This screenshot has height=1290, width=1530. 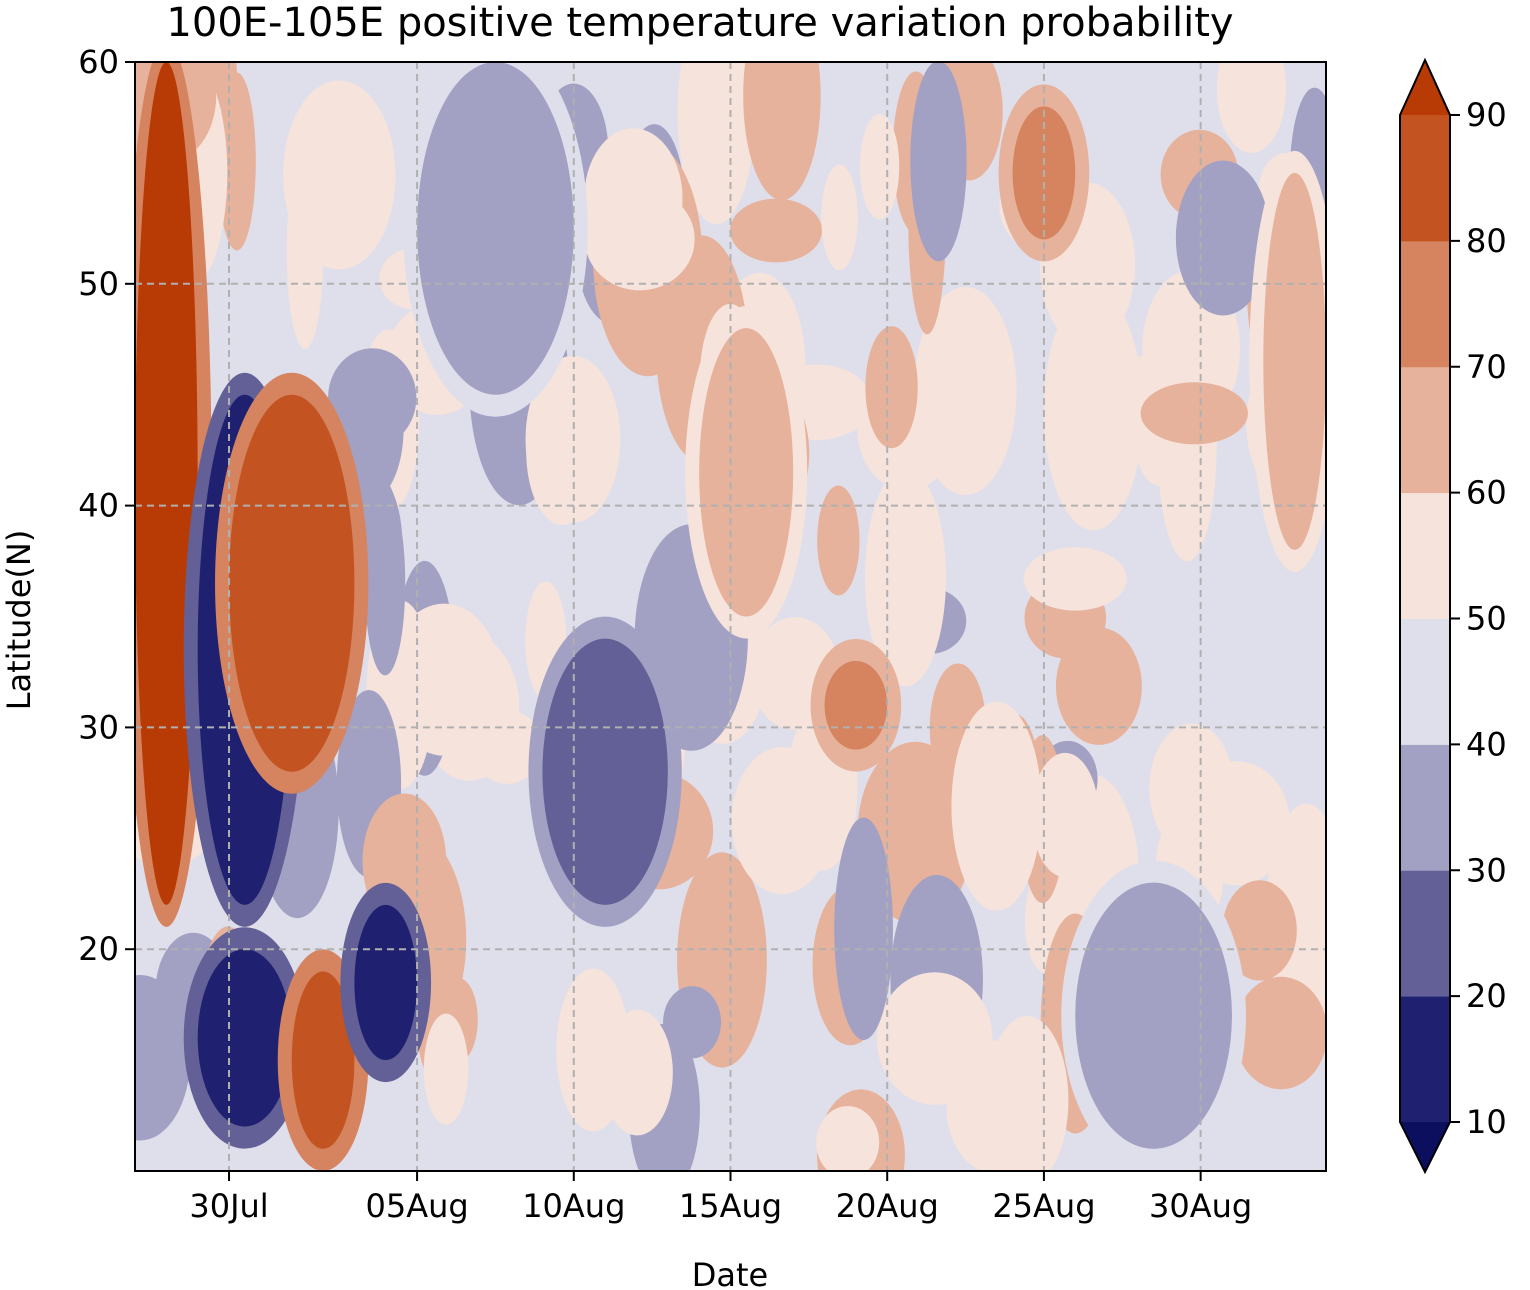 I want to click on x-tick-label: 25Aug, so click(x=1043, y=1206).